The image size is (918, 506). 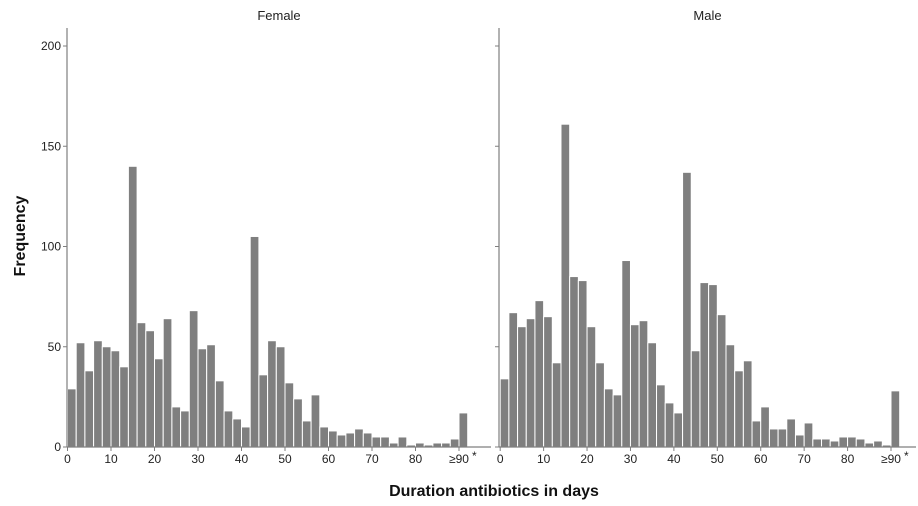 I want to click on y-tick-label: 0, so click(x=57, y=447).